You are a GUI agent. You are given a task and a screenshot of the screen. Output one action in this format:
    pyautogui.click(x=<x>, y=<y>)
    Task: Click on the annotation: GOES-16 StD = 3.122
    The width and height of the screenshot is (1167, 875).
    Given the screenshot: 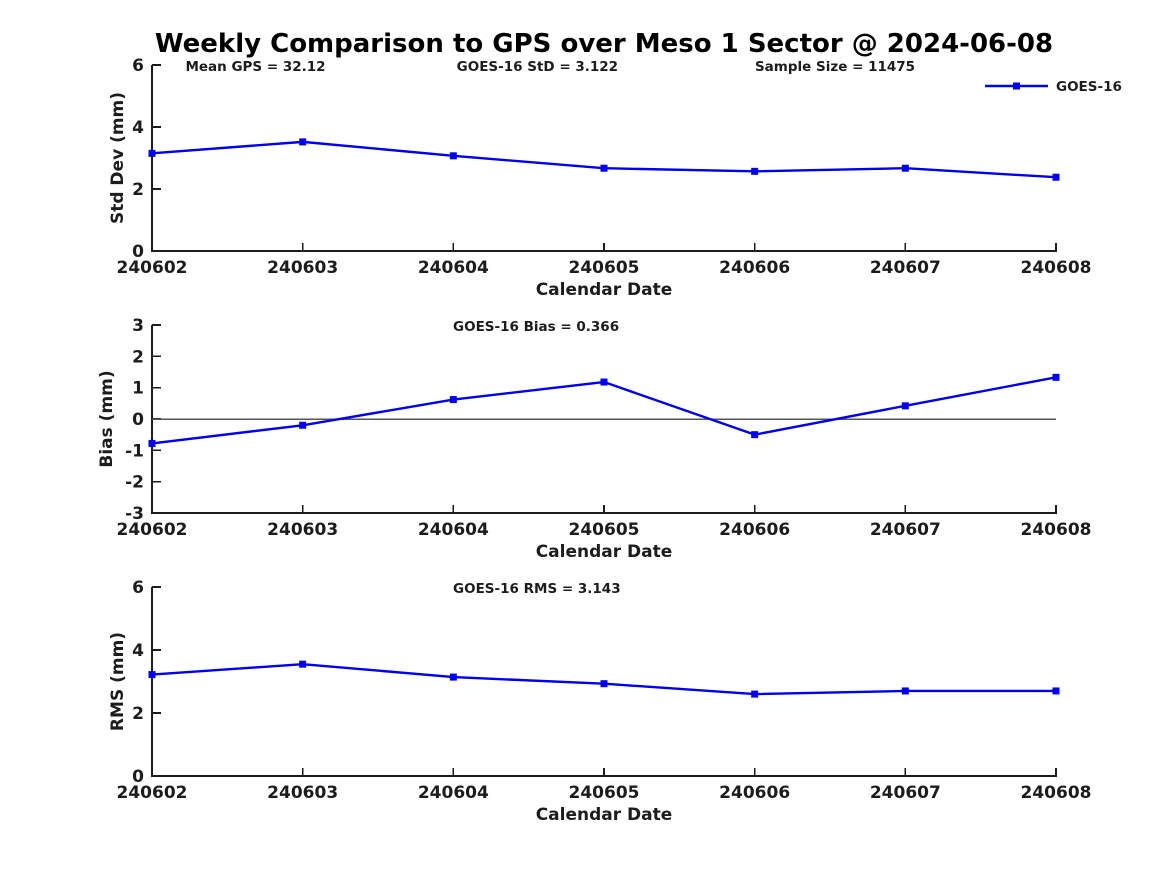 What is the action you would take?
    pyautogui.click(x=537, y=67)
    